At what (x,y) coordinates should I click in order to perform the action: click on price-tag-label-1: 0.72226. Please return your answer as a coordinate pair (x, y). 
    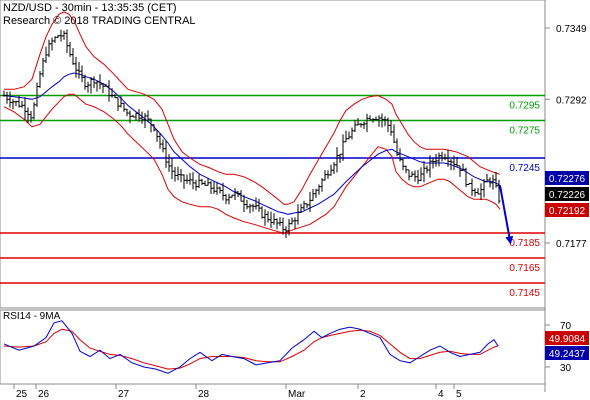
    Looking at the image, I should click on (567, 195).